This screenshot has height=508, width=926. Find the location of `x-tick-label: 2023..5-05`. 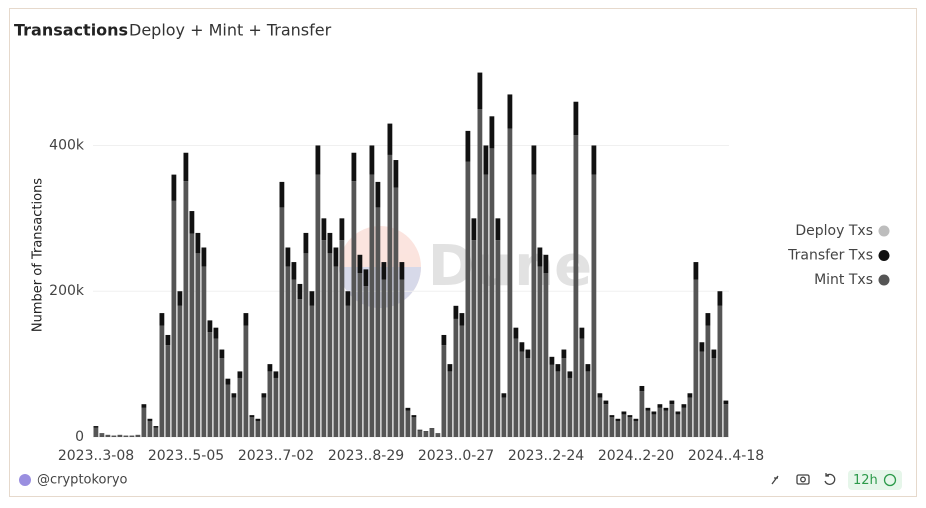

x-tick-label: 2023..5-05 is located at coordinates (186, 456).